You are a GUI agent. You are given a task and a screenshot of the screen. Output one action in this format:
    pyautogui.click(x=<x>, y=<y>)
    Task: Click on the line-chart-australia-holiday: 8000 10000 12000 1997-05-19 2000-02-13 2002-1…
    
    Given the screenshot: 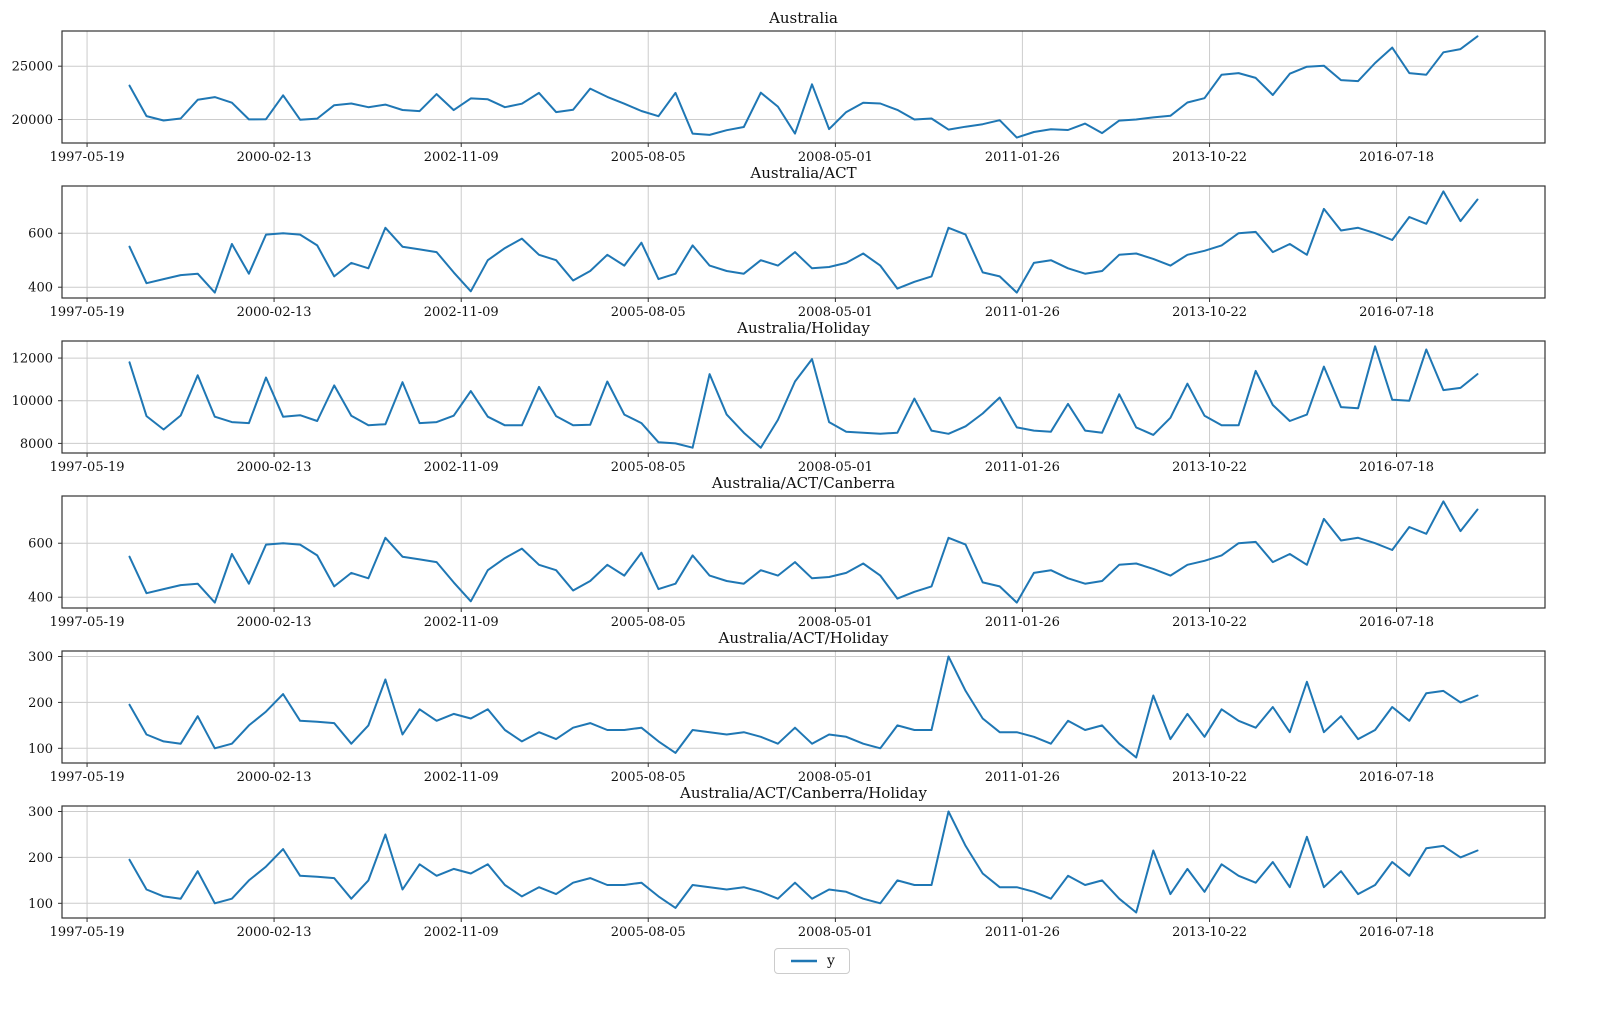 What is the action you would take?
    pyautogui.click(x=779, y=405)
    